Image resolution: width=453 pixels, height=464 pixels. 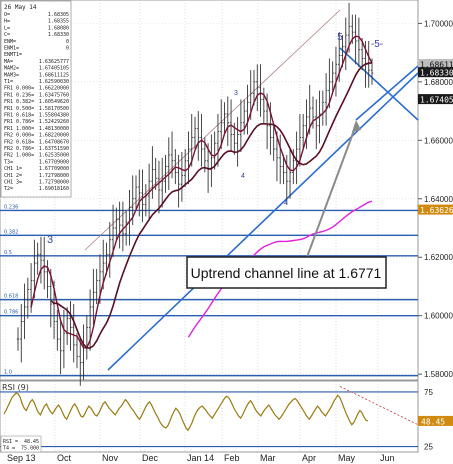 I want to click on x-tick-label: May, so click(x=347, y=458).